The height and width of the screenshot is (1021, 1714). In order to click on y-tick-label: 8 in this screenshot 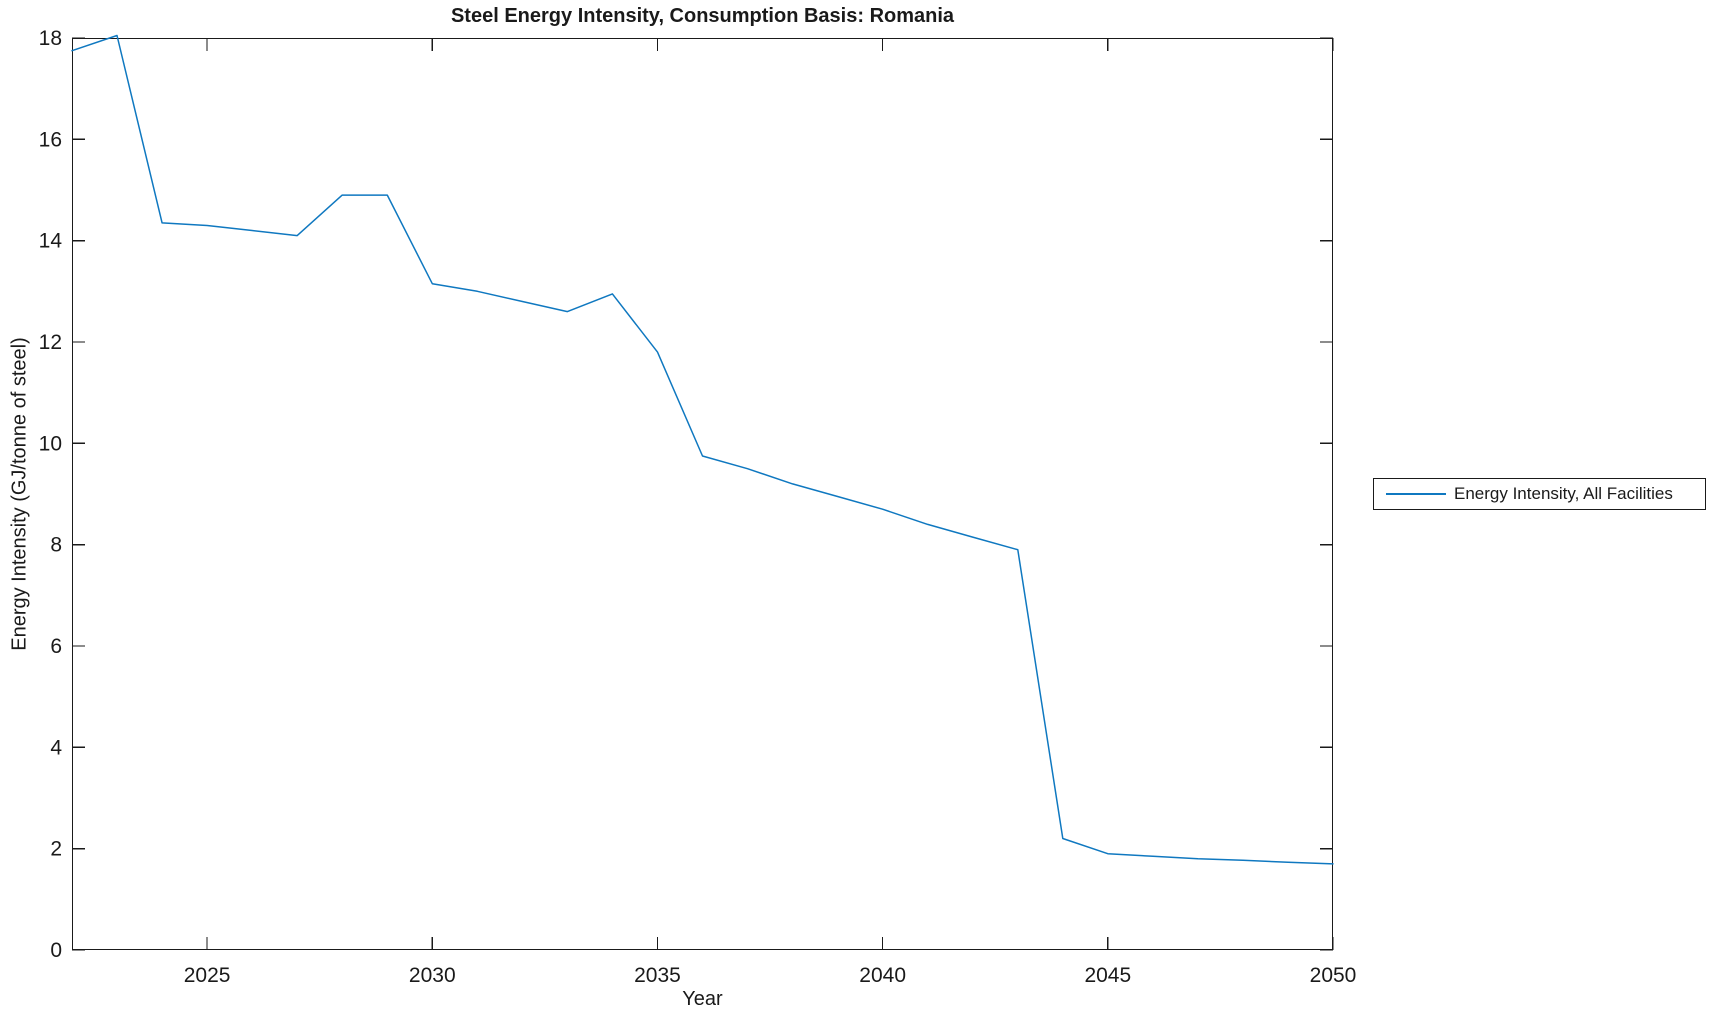, I will do `click(56, 545)`.